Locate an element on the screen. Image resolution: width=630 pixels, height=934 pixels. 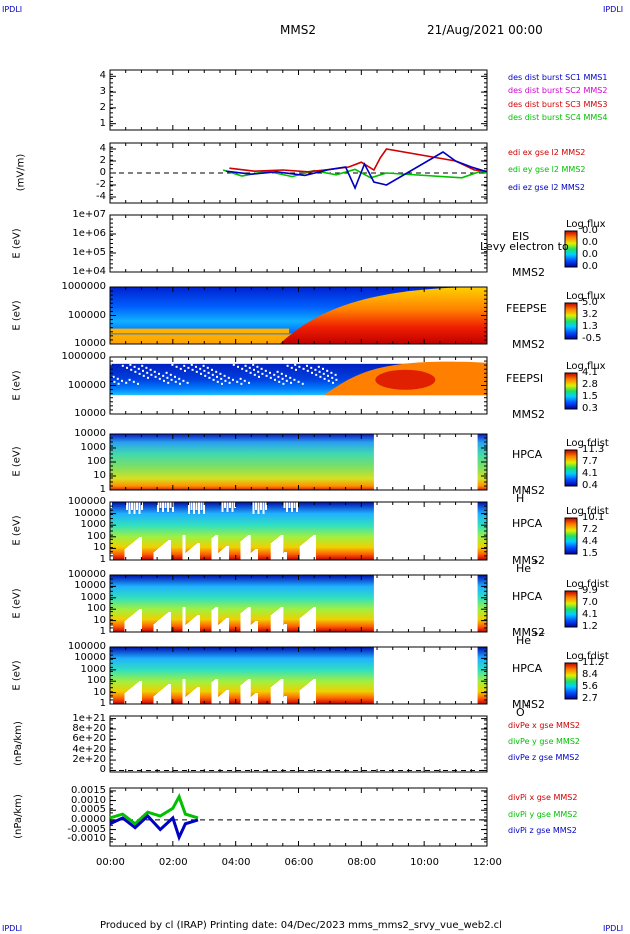
instrument-label: EIS is located at coordinates (521, 236).